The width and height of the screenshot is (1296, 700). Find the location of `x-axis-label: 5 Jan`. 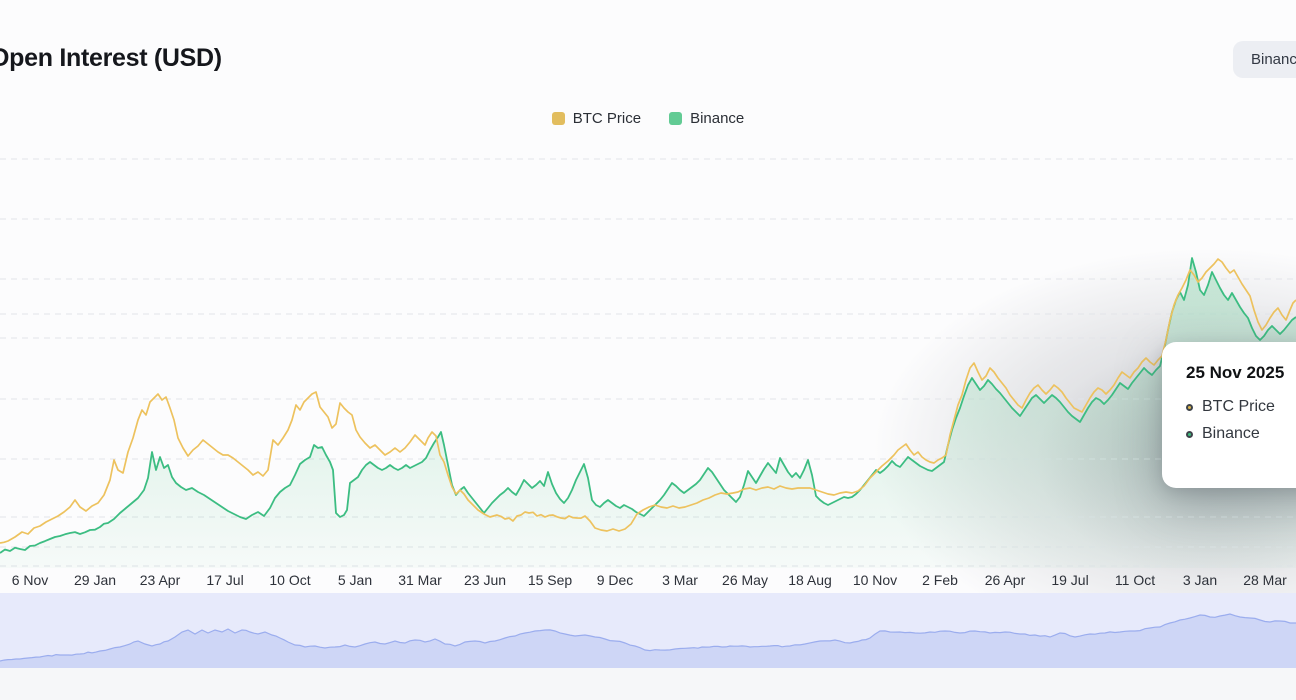

x-axis-label: 5 Jan is located at coordinates (355, 580).